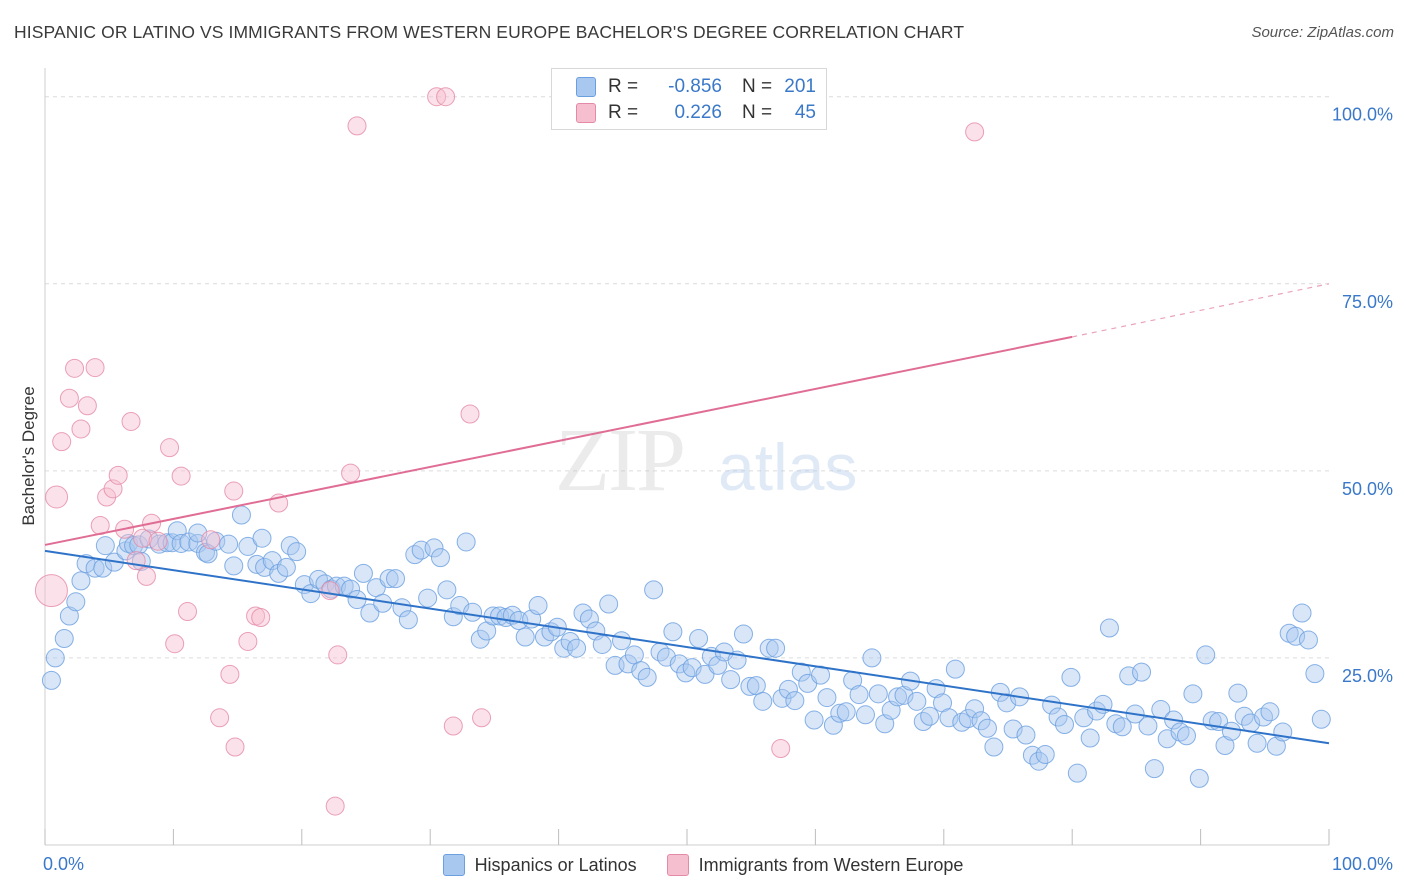 Image resolution: width=1406 pixels, height=892 pixels. I want to click on legend-item-hispanic: Hispanics or Latinos, so click(539, 865).